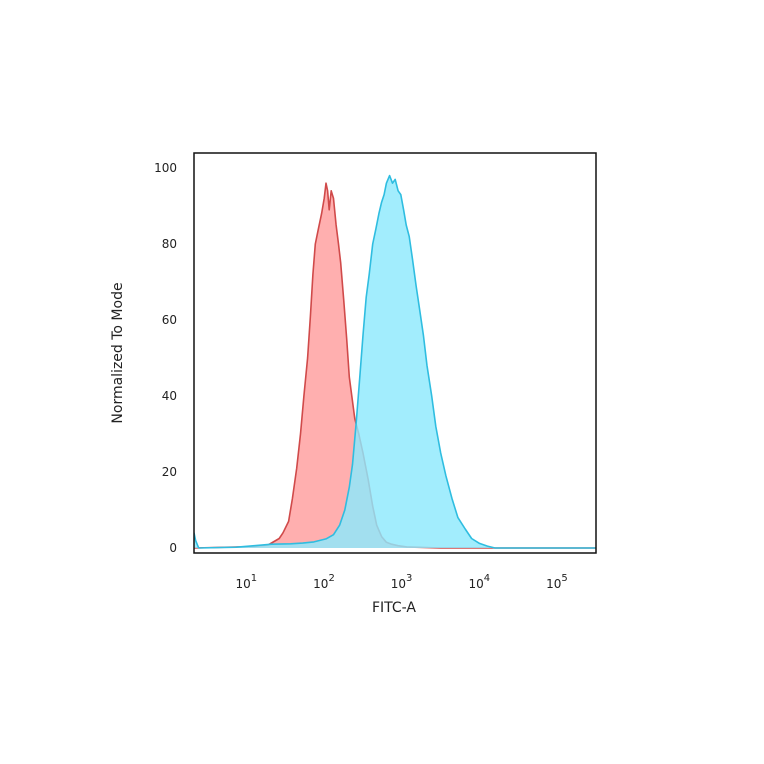 This screenshot has width=764, height=764. What do you see at coordinates (169, 396) in the screenshot?
I see `y-tick-label: 40` at bounding box center [169, 396].